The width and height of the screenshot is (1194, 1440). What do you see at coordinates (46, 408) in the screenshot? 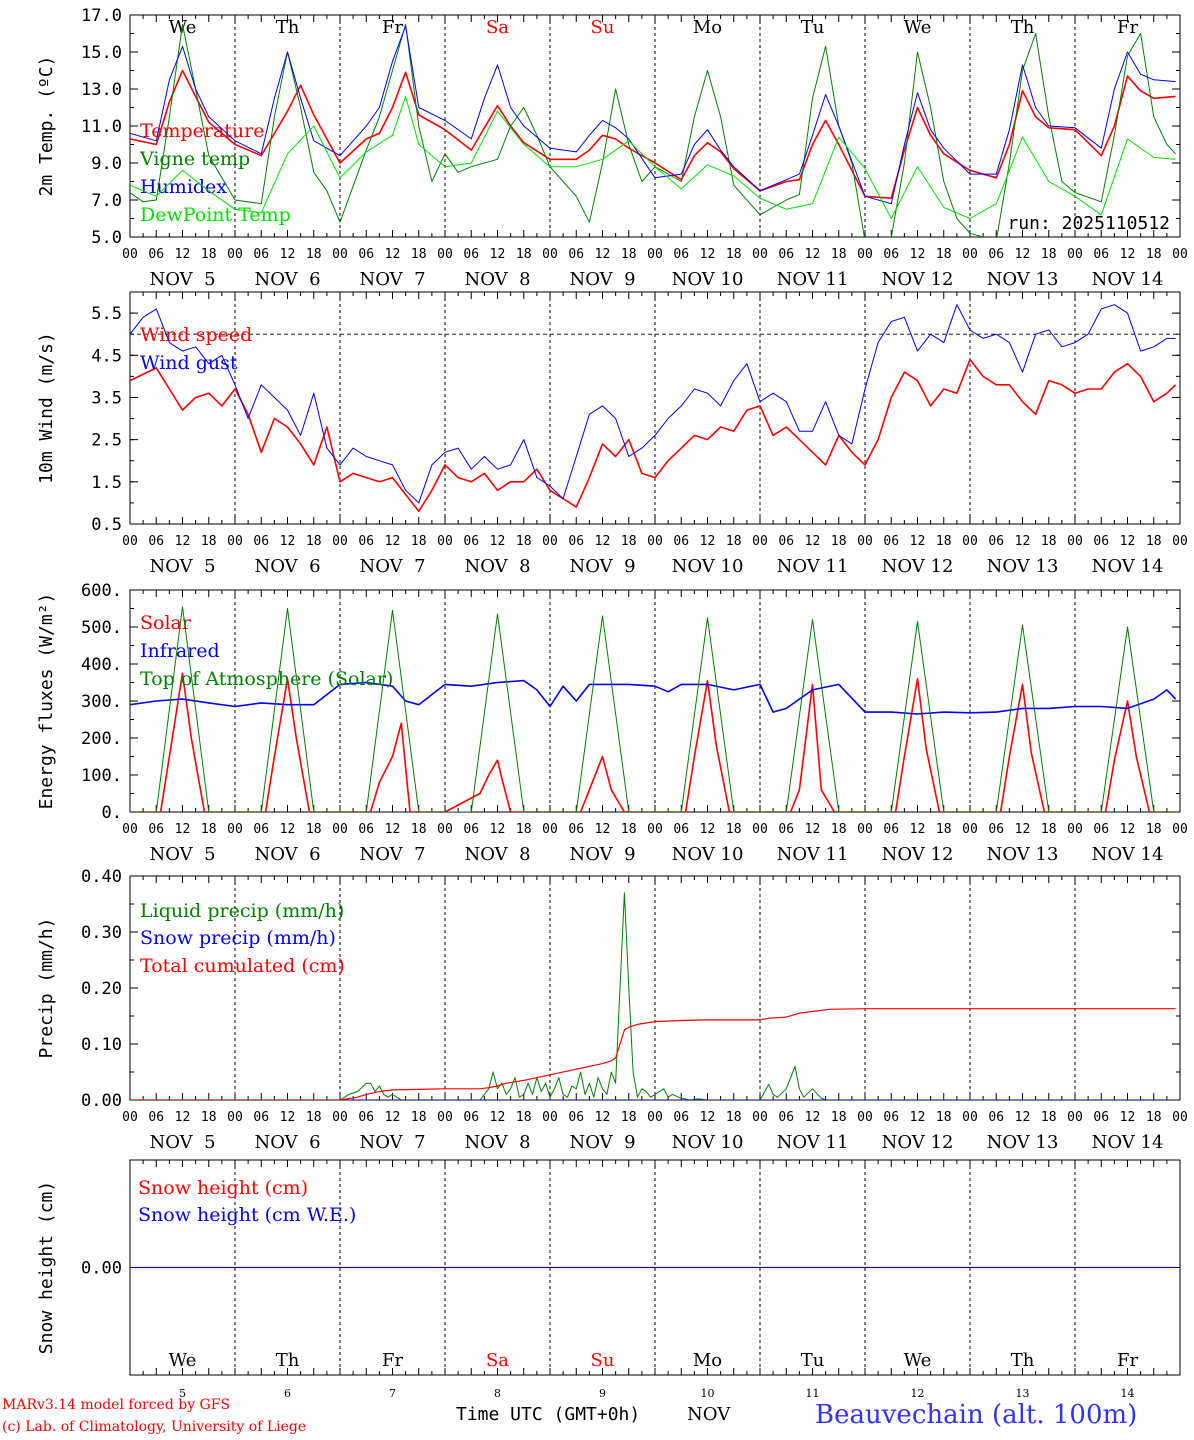
I see `wind-ylabel: 10m Wind (m/s)` at bounding box center [46, 408].